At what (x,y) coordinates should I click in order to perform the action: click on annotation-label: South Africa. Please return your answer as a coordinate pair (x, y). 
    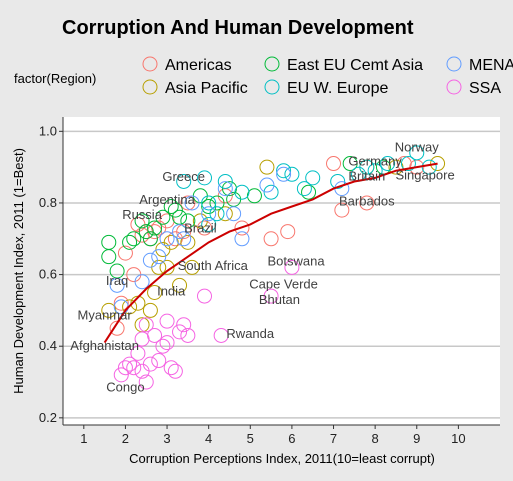
    Looking at the image, I should click on (213, 265).